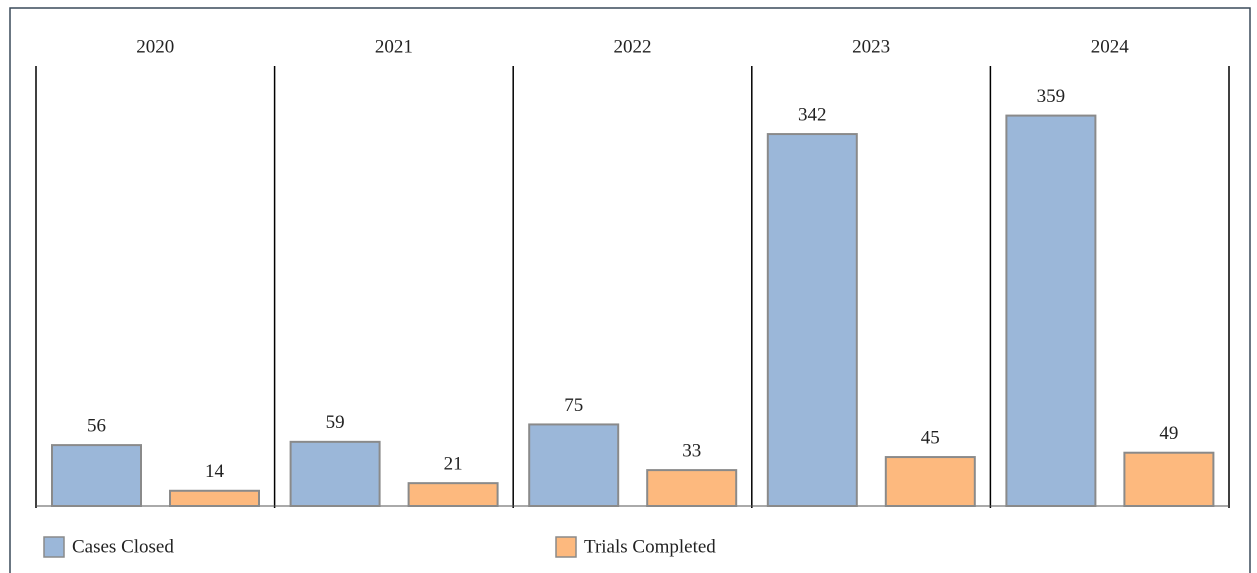 The image size is (1257, 573). I want to click on value-label: 56, so click(96, 425).